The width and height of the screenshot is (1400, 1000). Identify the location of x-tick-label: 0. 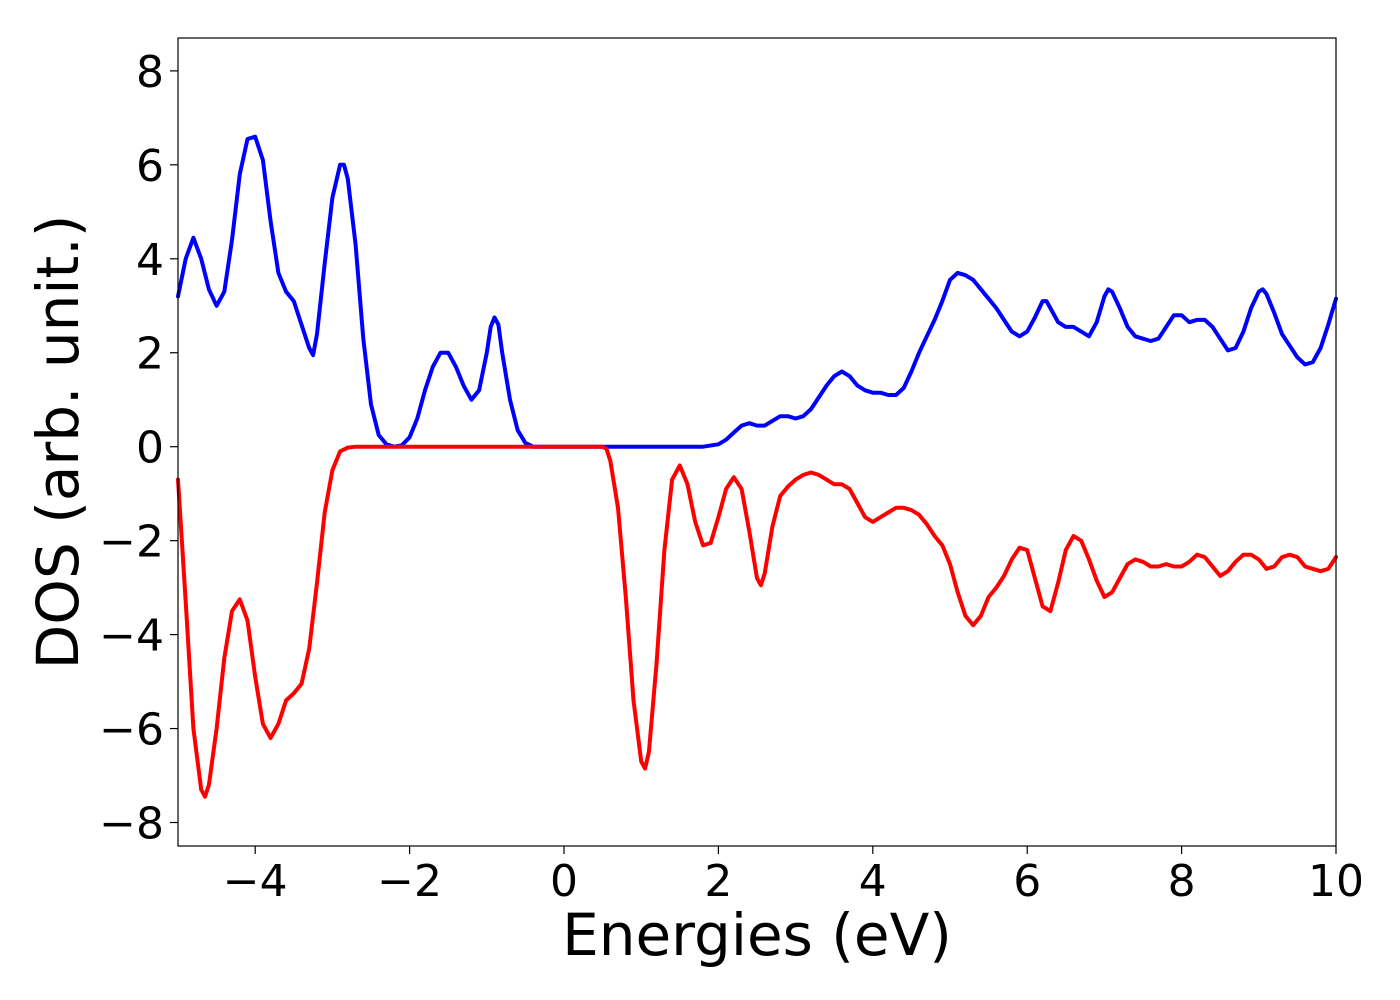
(564, 881).